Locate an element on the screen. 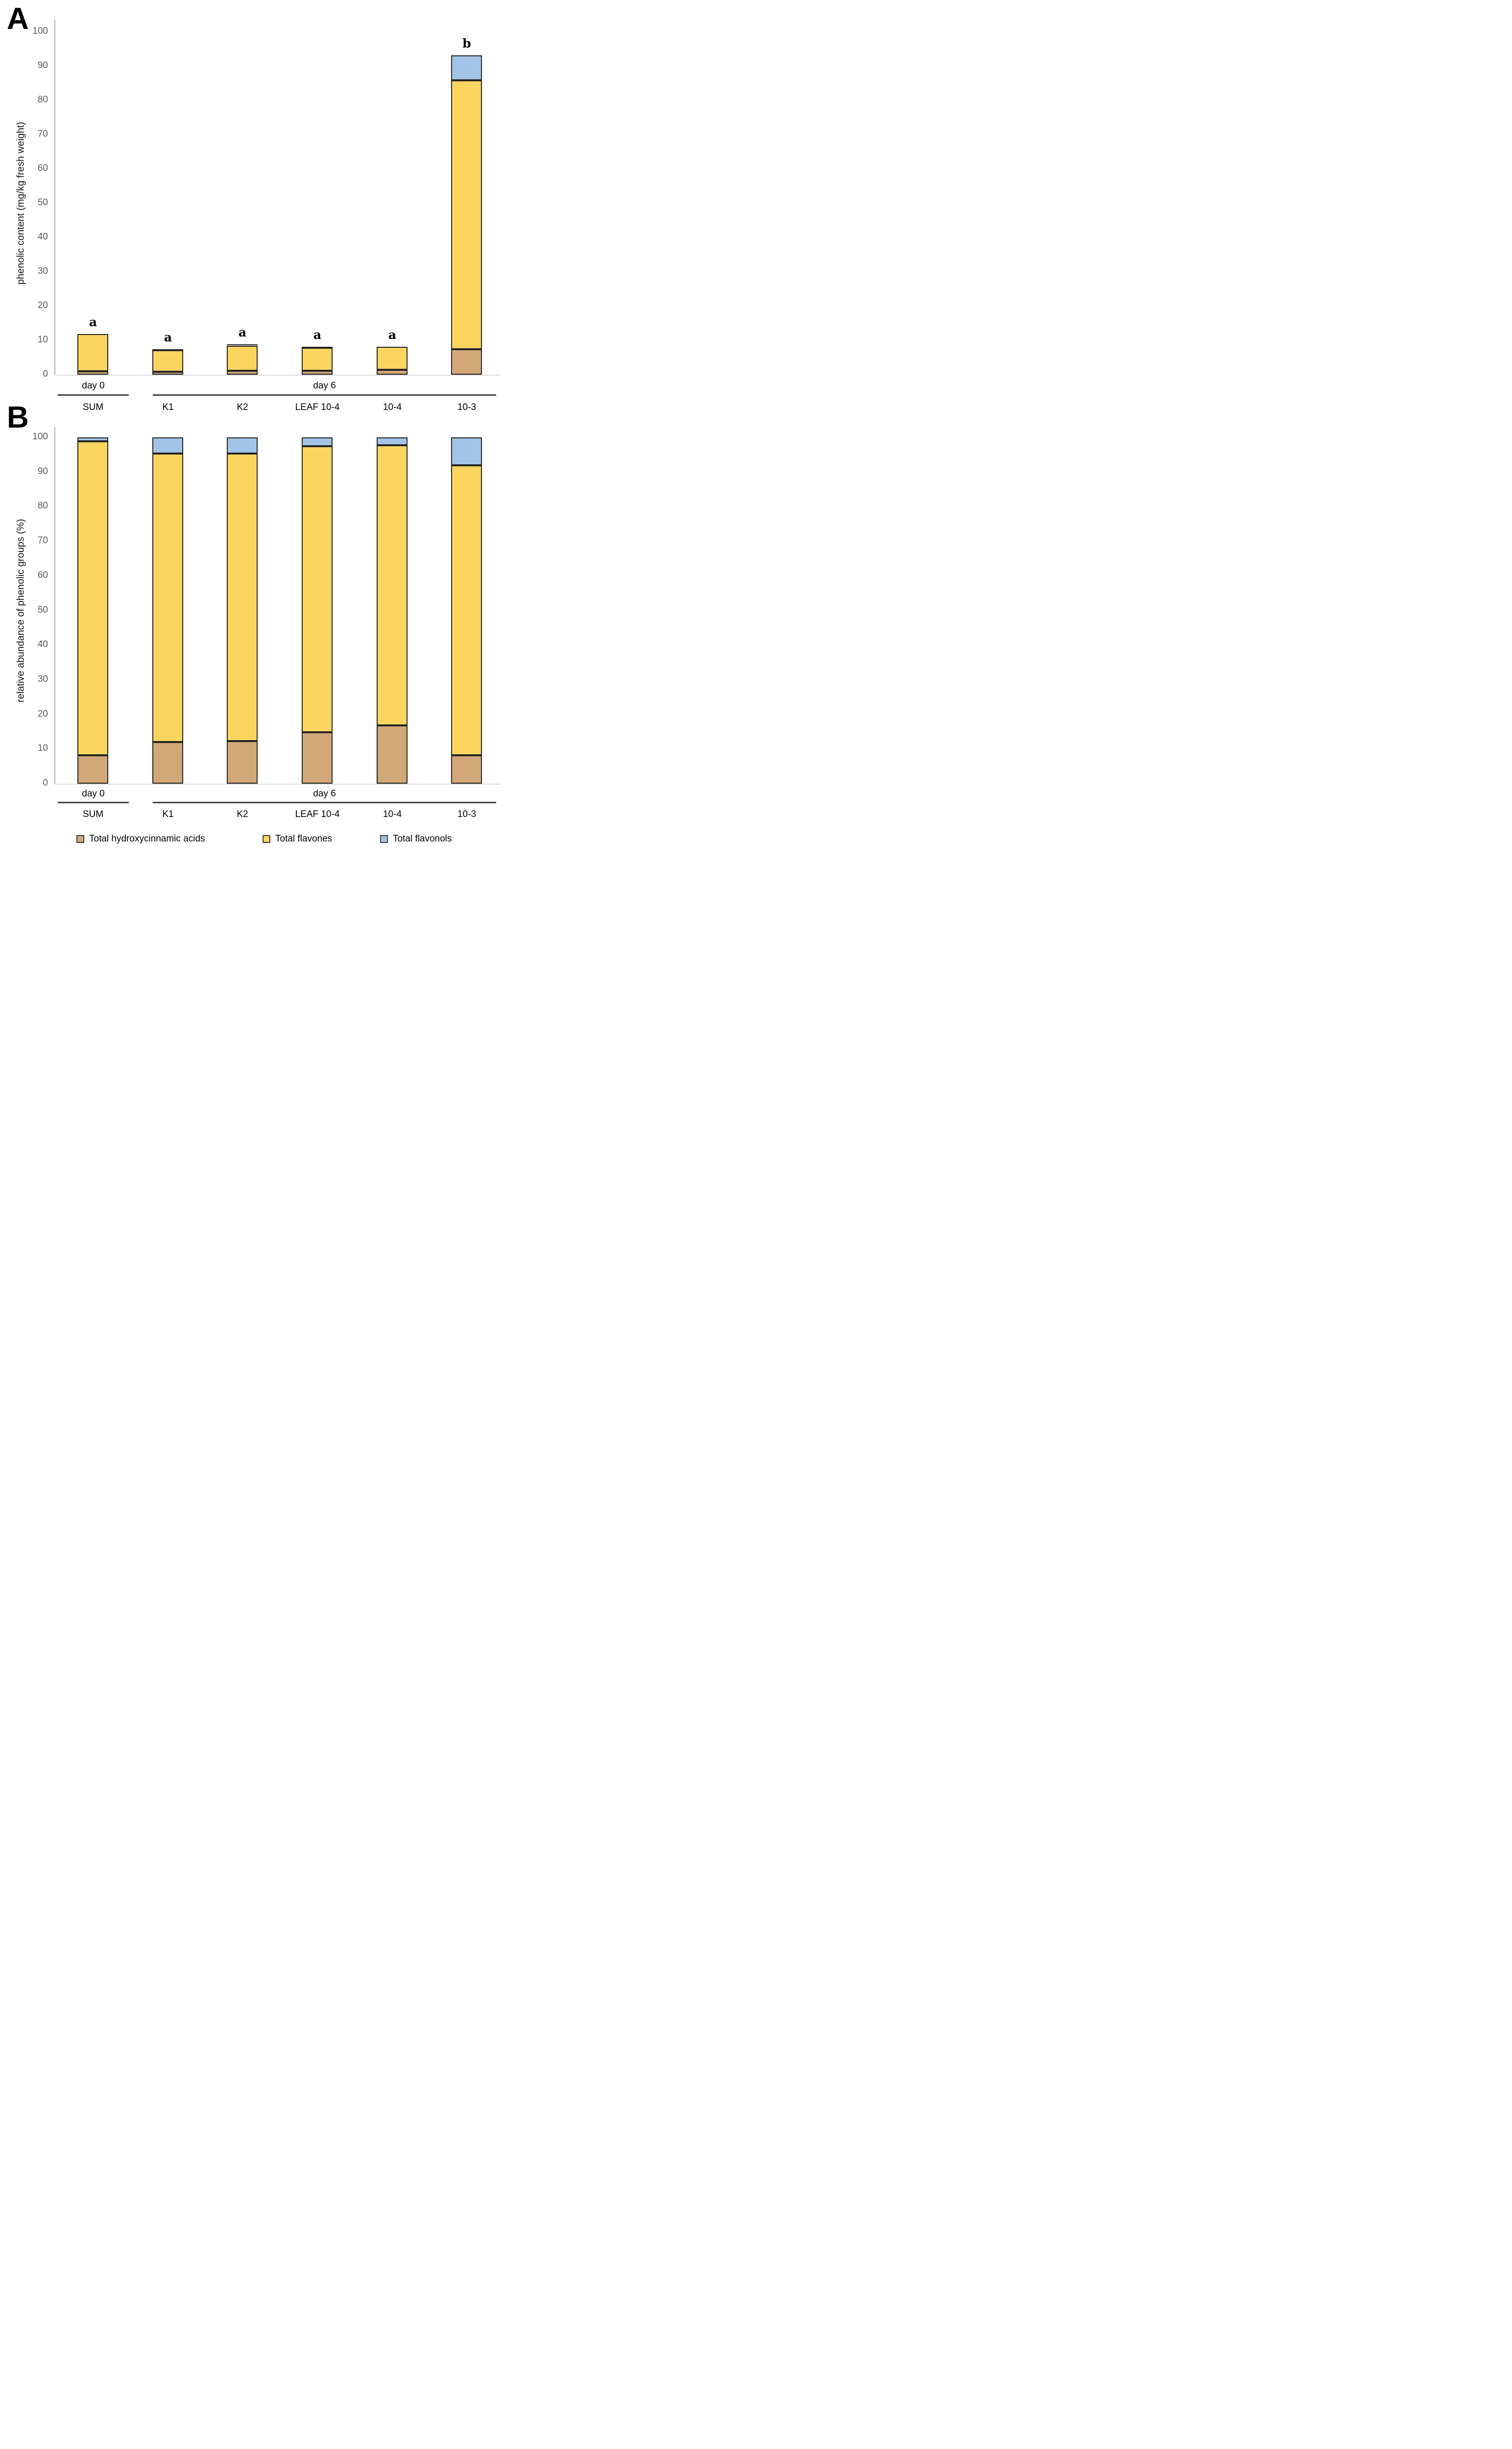 This screenshot has width=1512, height=2449. significance-letter-a-leaf-10-4: a is located at coordinates (317, 335).